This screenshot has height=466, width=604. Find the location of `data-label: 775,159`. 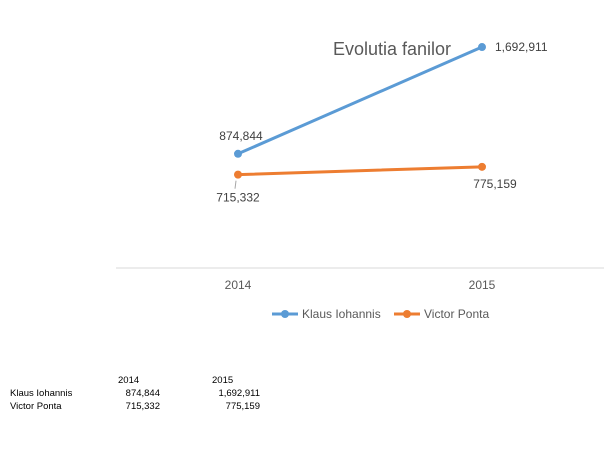

data-label: 775,159 is located at coordinates (495, 184).